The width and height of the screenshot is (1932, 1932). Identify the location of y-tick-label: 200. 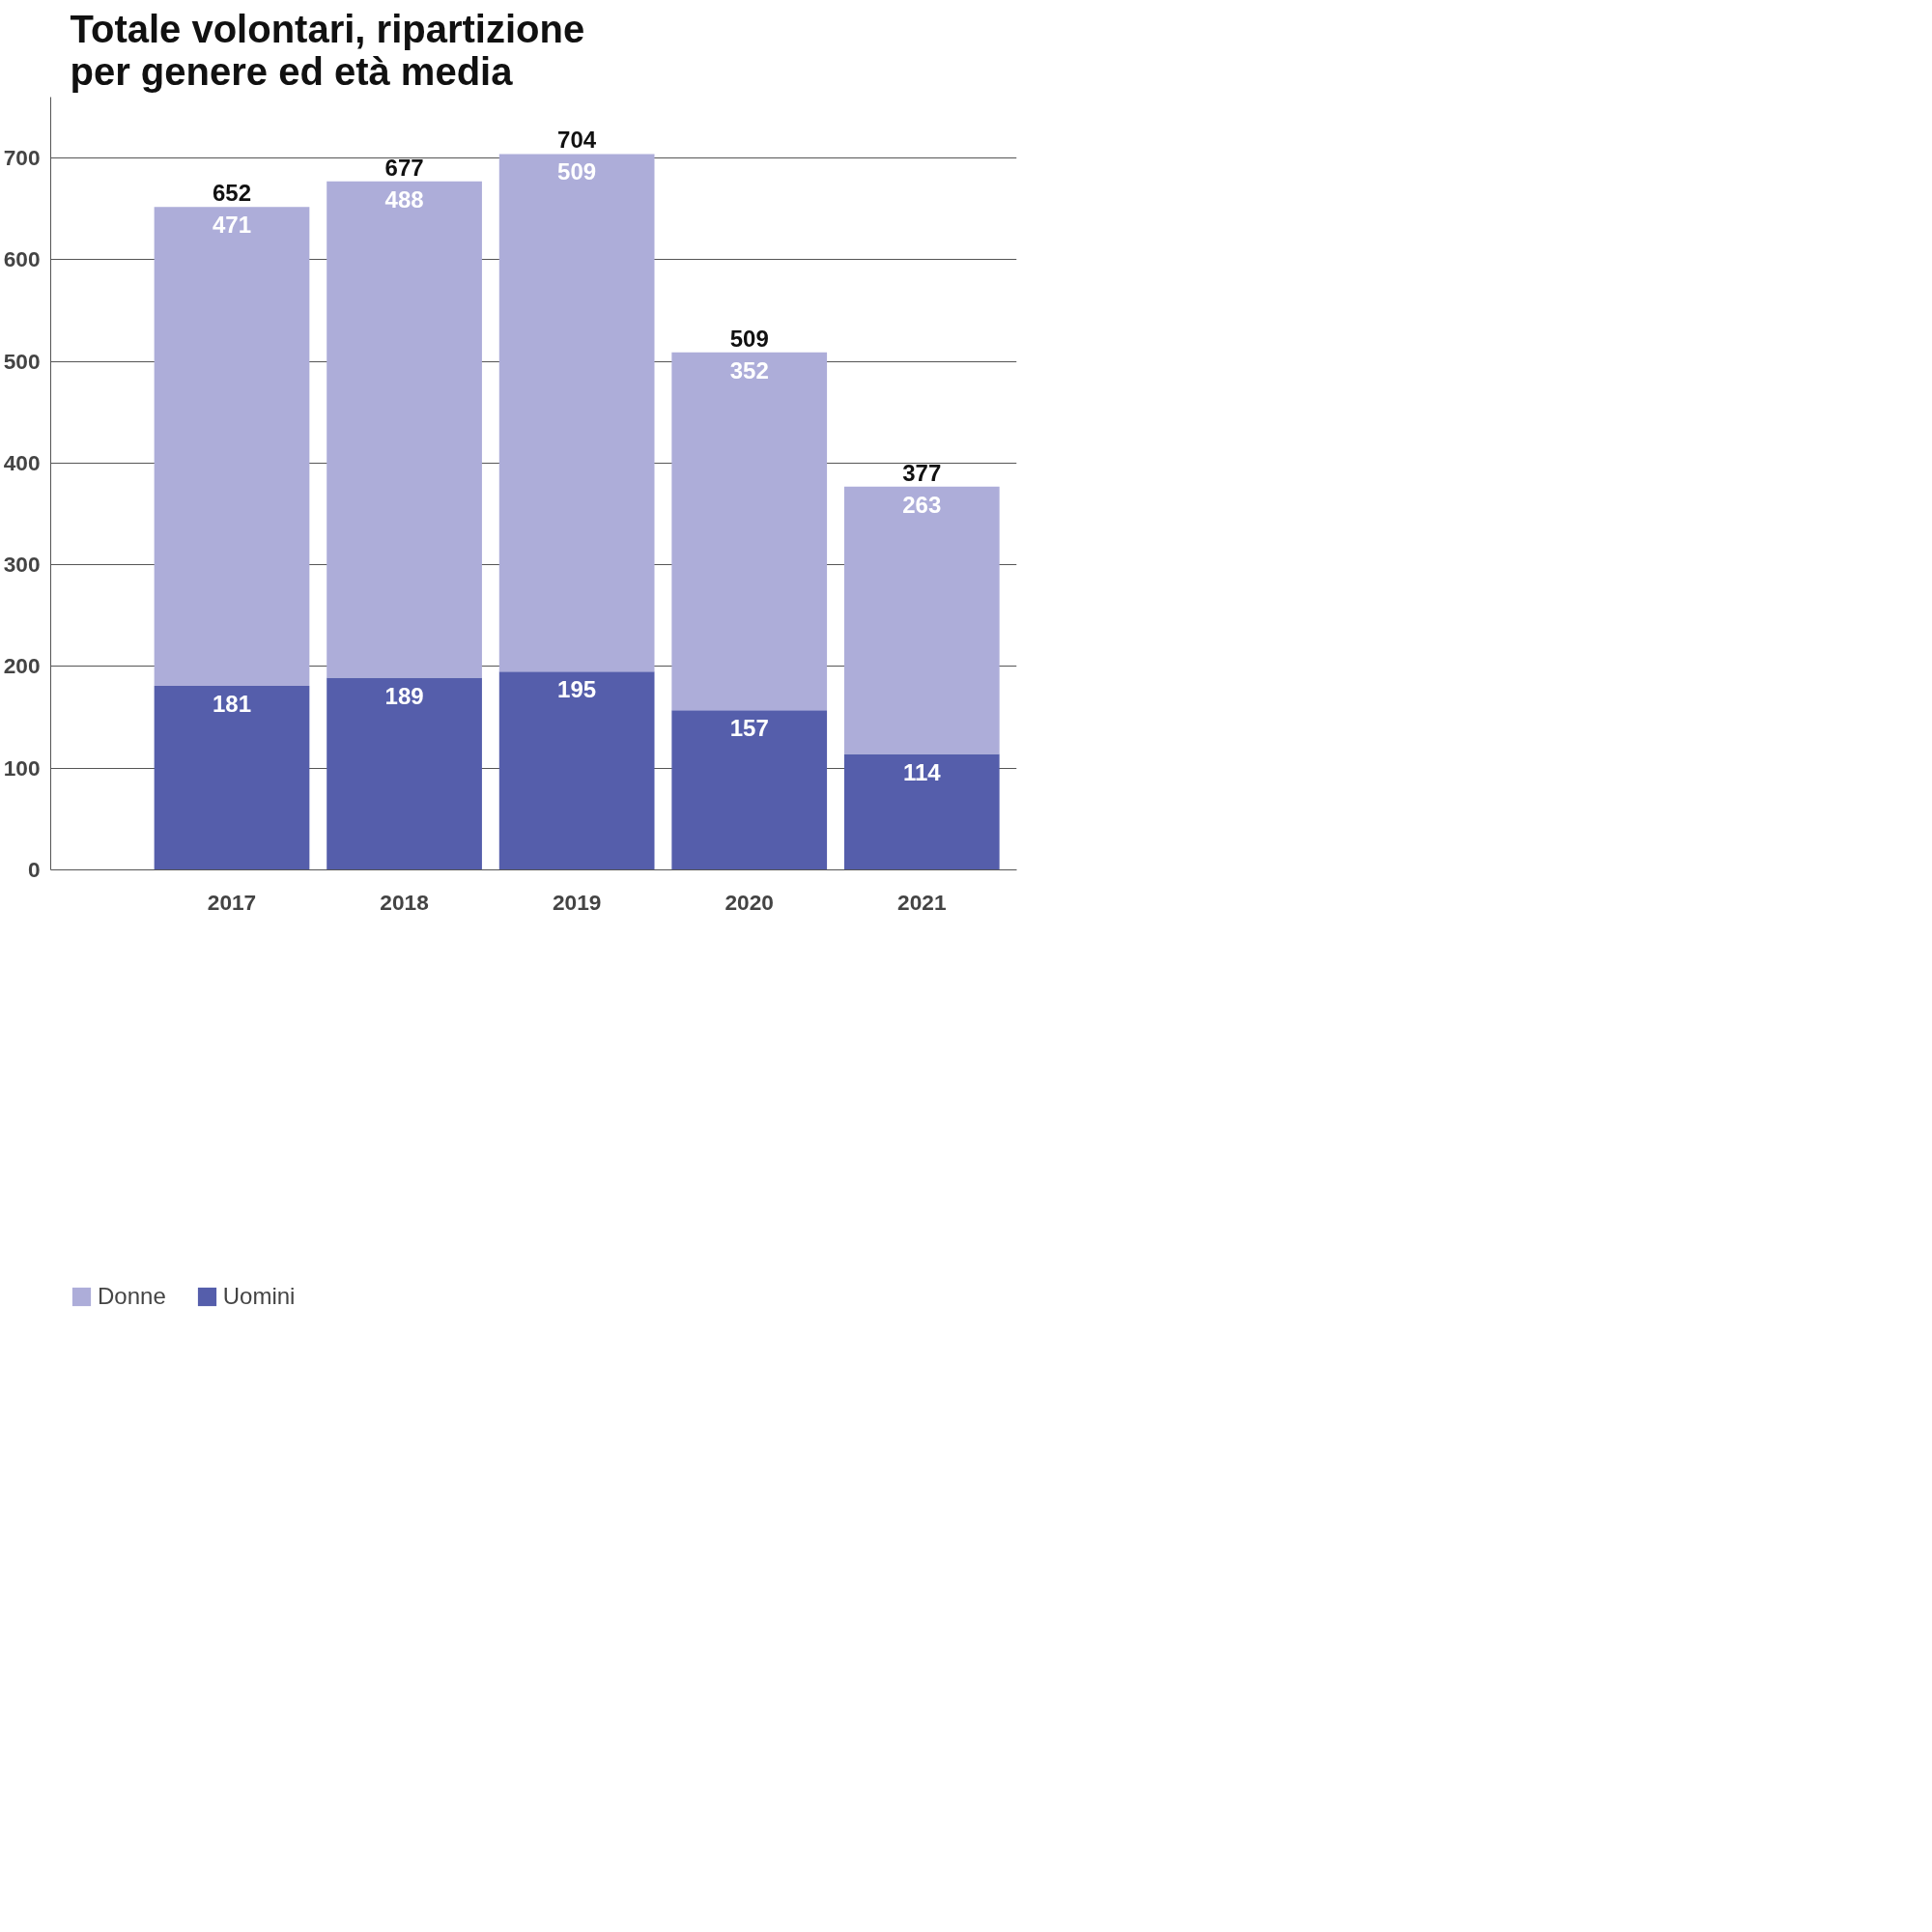
(22, 666).